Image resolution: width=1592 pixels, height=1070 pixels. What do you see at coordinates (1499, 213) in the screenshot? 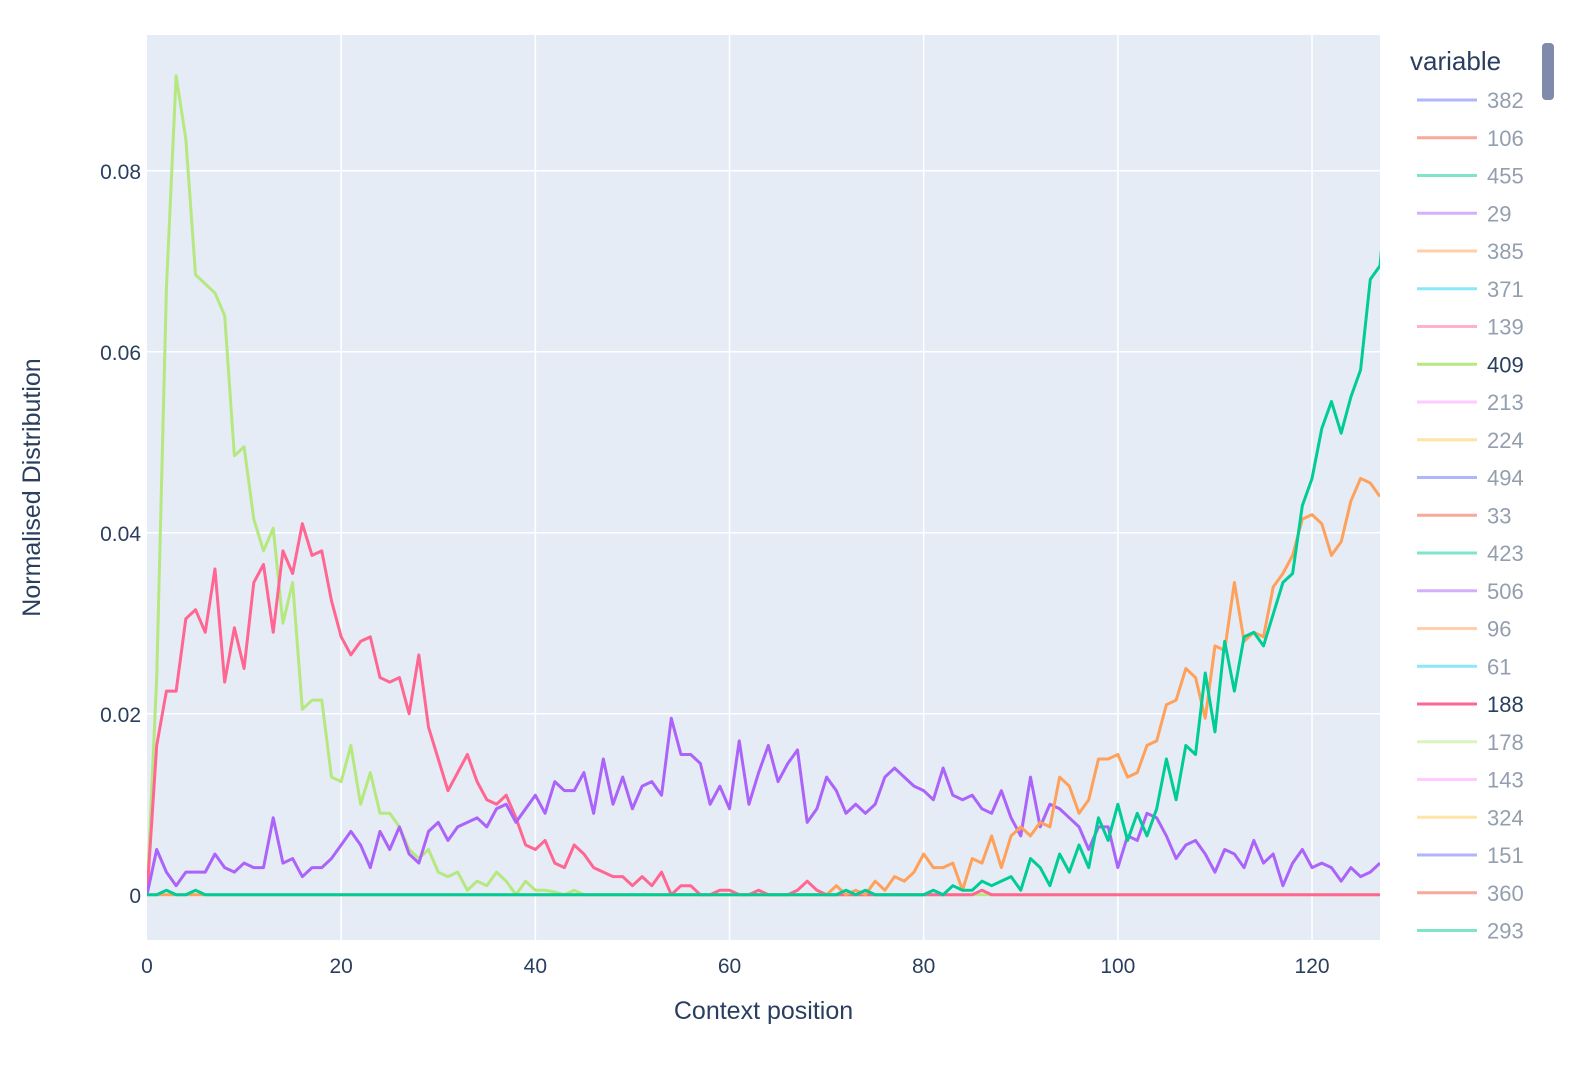
I see `legend-label: 29` at bounding box center [1499, 213].